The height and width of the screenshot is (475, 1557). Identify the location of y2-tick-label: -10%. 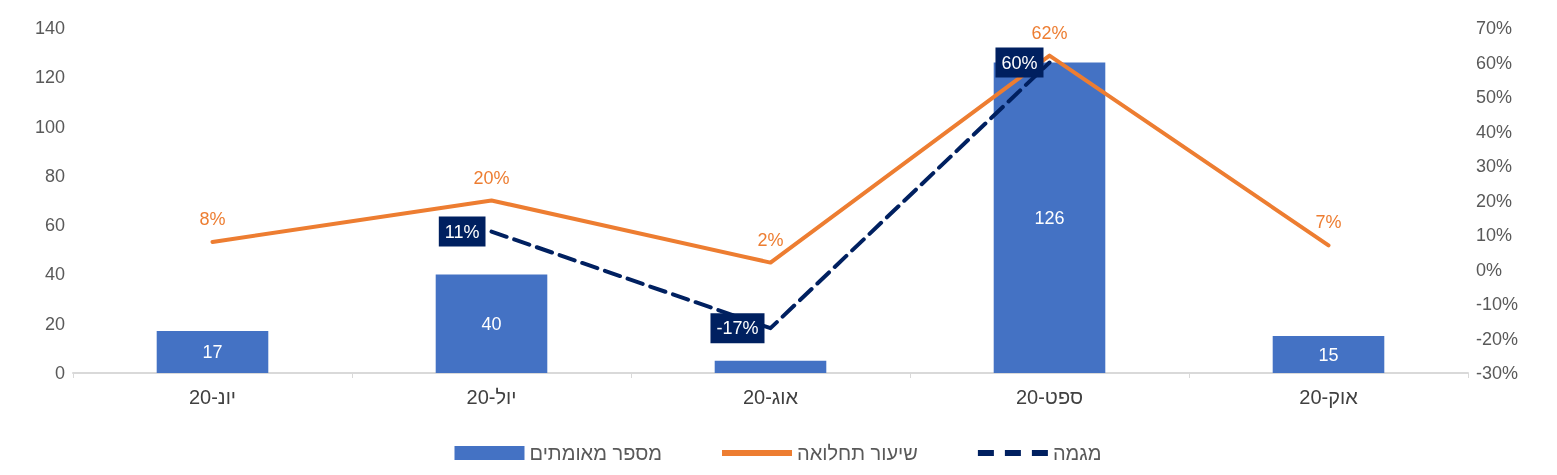
(1497, 304).